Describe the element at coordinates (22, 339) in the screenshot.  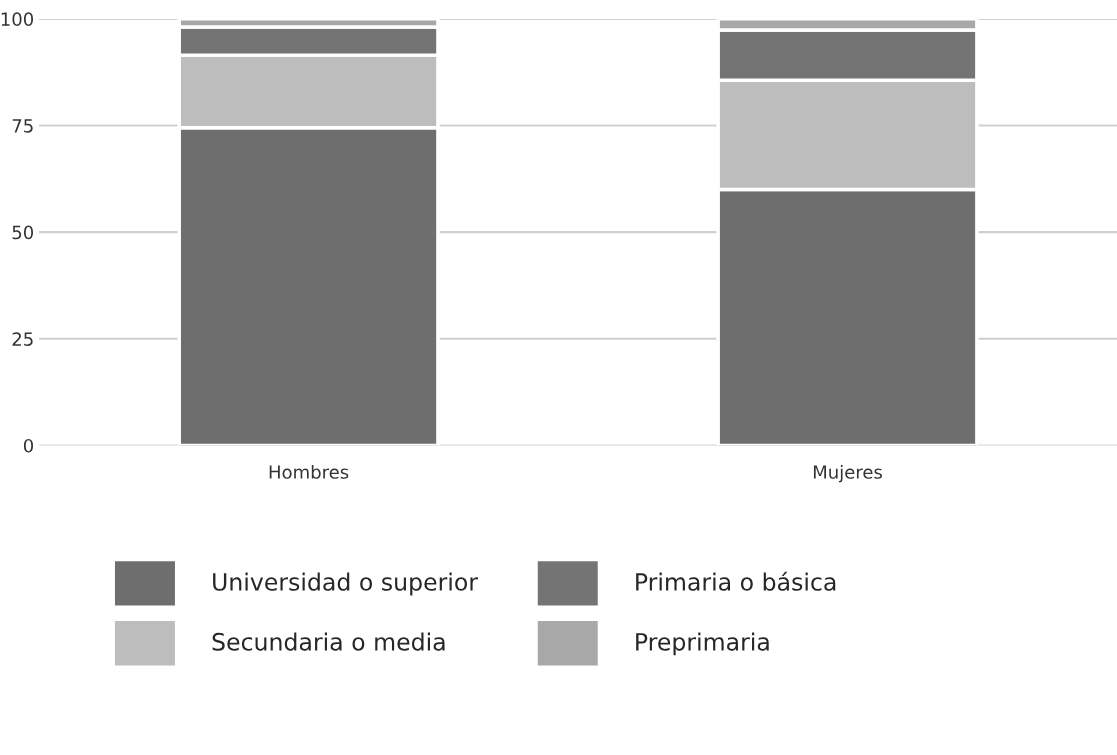
I see `y-tick-label: 25` at that location.